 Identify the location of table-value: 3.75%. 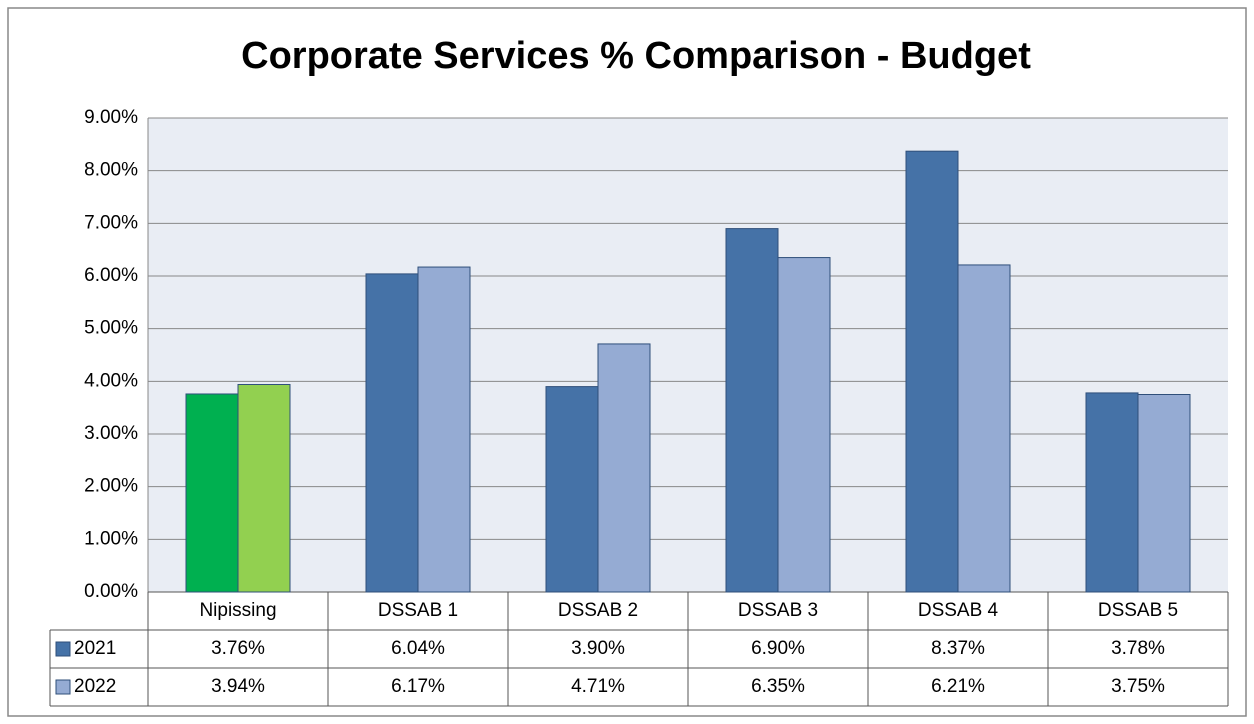
(1138, 686).